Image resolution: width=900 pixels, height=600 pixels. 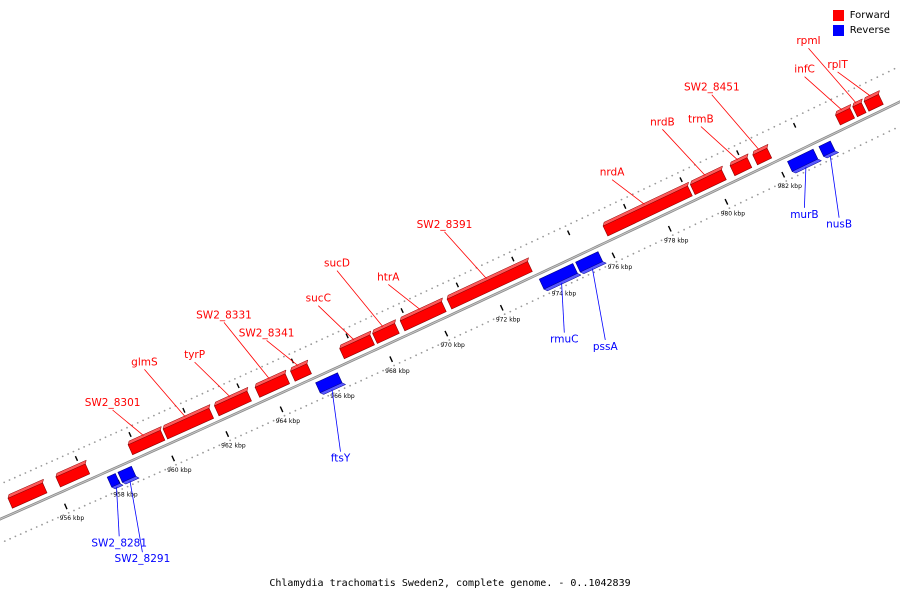 I want to click on gene-label: murB, so click(x=804, y=215).